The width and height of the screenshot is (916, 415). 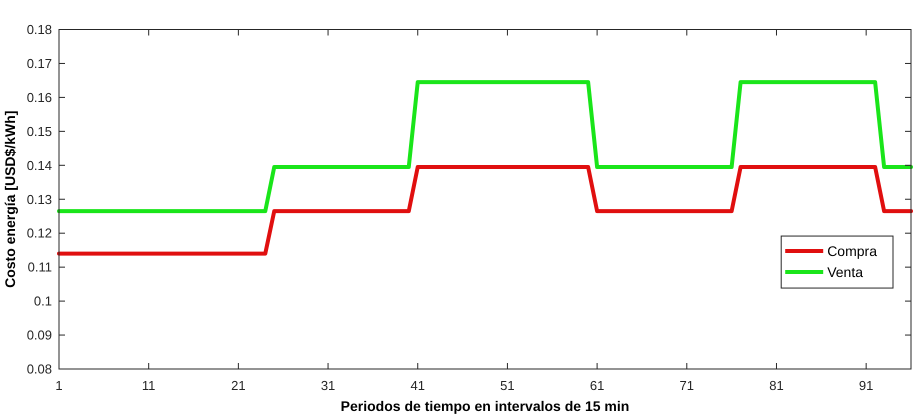 I want to click on x-tick-label: 81, so click(x=776, y=385).